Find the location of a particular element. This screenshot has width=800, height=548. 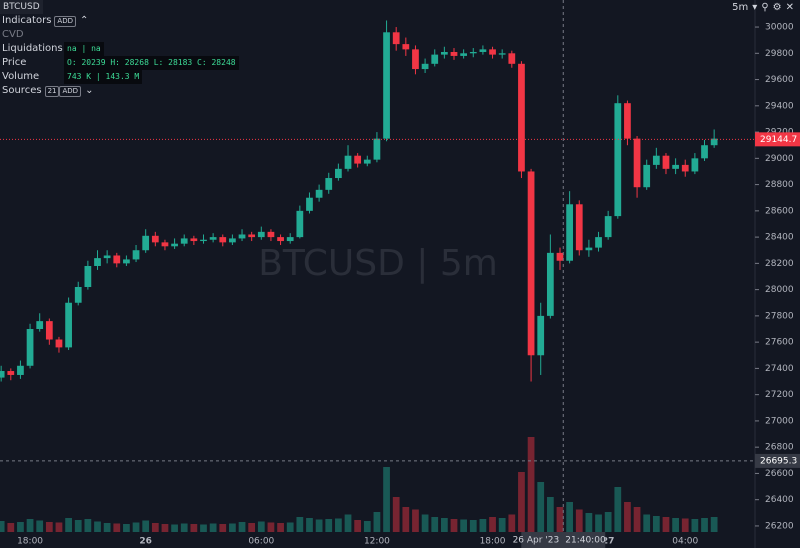

y-tick-label: 28400 is located at coordinates (779, 238).